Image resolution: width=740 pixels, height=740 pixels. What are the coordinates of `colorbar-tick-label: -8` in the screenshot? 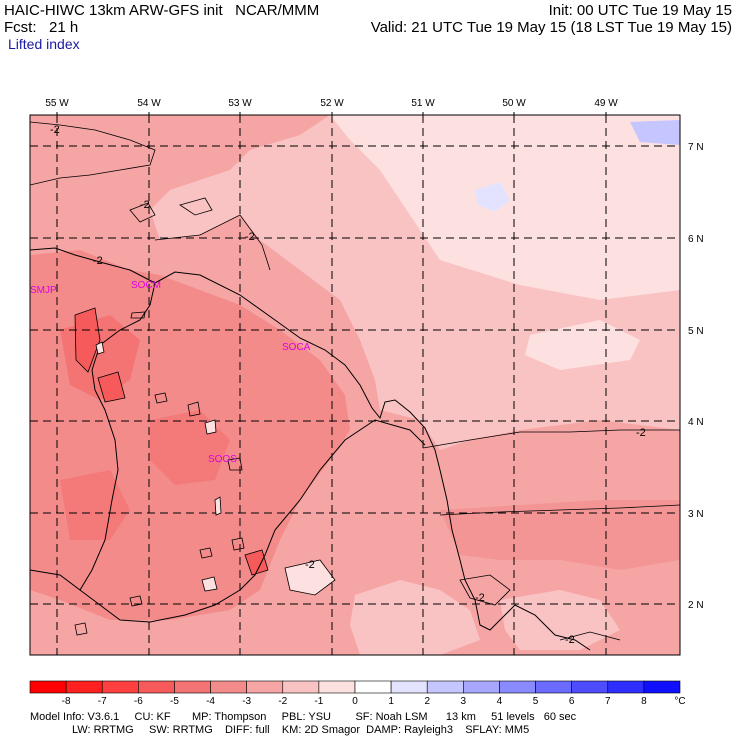 It's located at (66, 701).